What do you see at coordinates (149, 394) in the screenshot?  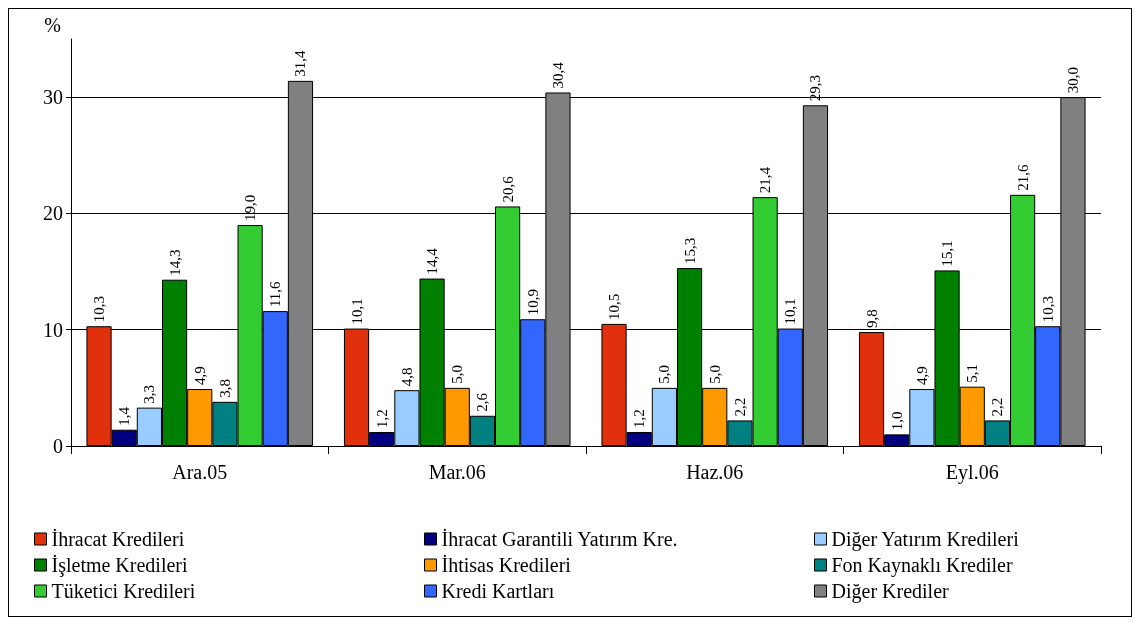 I see `data-label: 3,3` at bounding box center [149, 394].